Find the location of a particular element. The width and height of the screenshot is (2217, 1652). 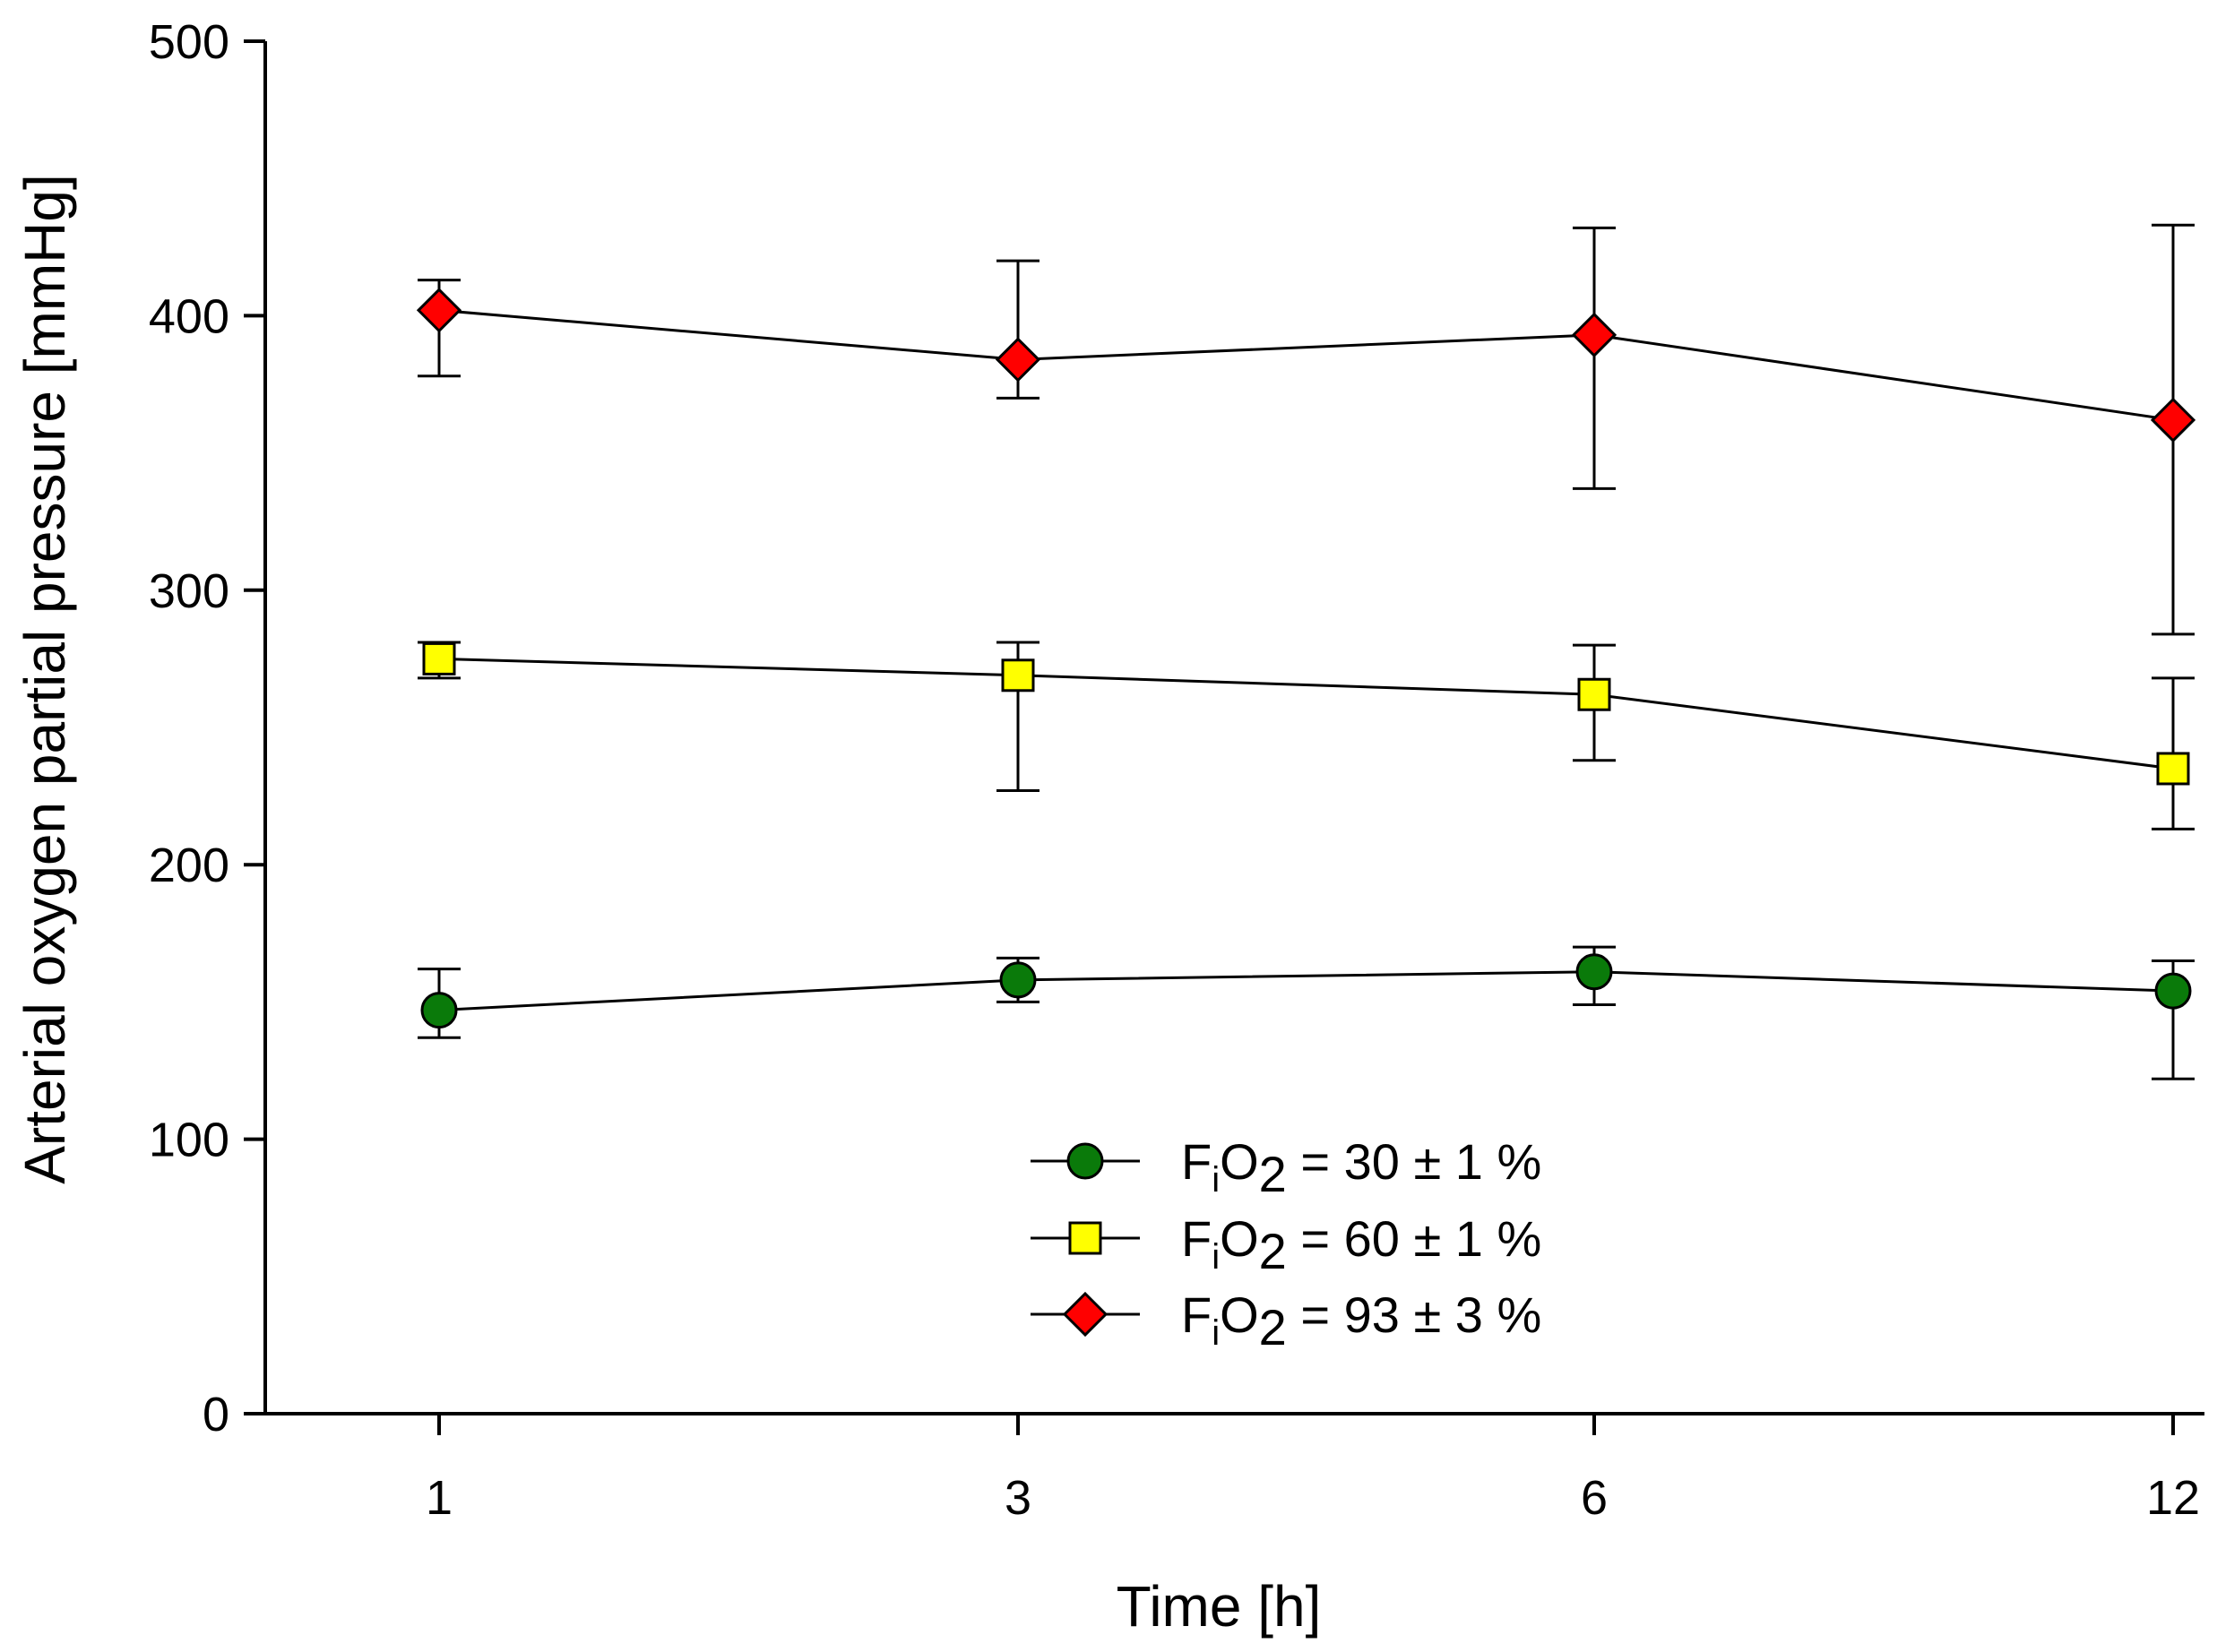

y-tick-label: 500 is located at coordinates (189, 42).